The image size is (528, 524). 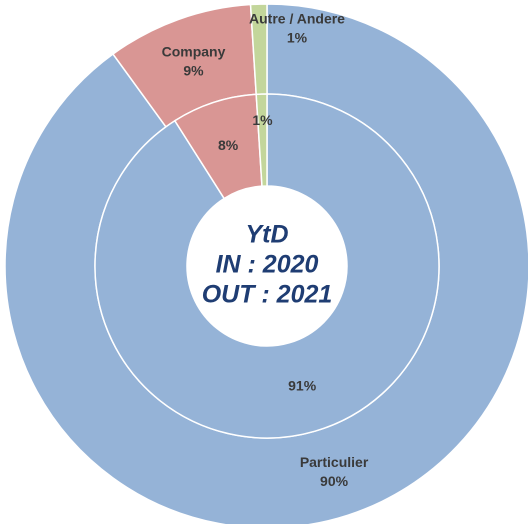 I want to click on slice-category-label: Particulier, so click(x=334, y=462).